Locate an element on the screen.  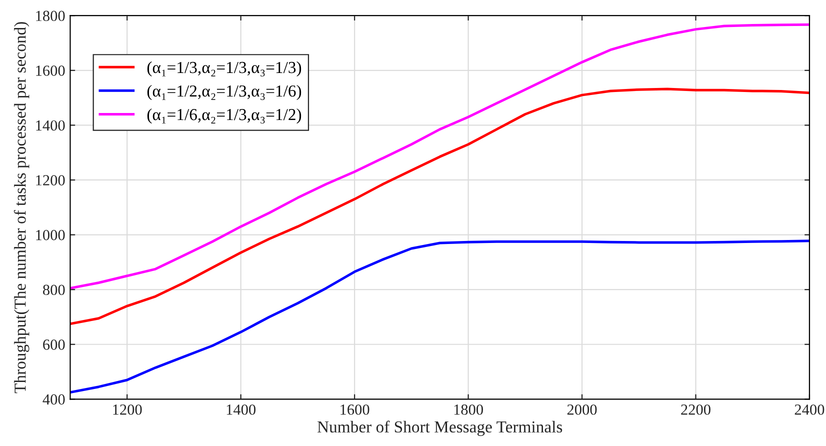
y-tick-label: 600 is located at coordinates (54, 345).